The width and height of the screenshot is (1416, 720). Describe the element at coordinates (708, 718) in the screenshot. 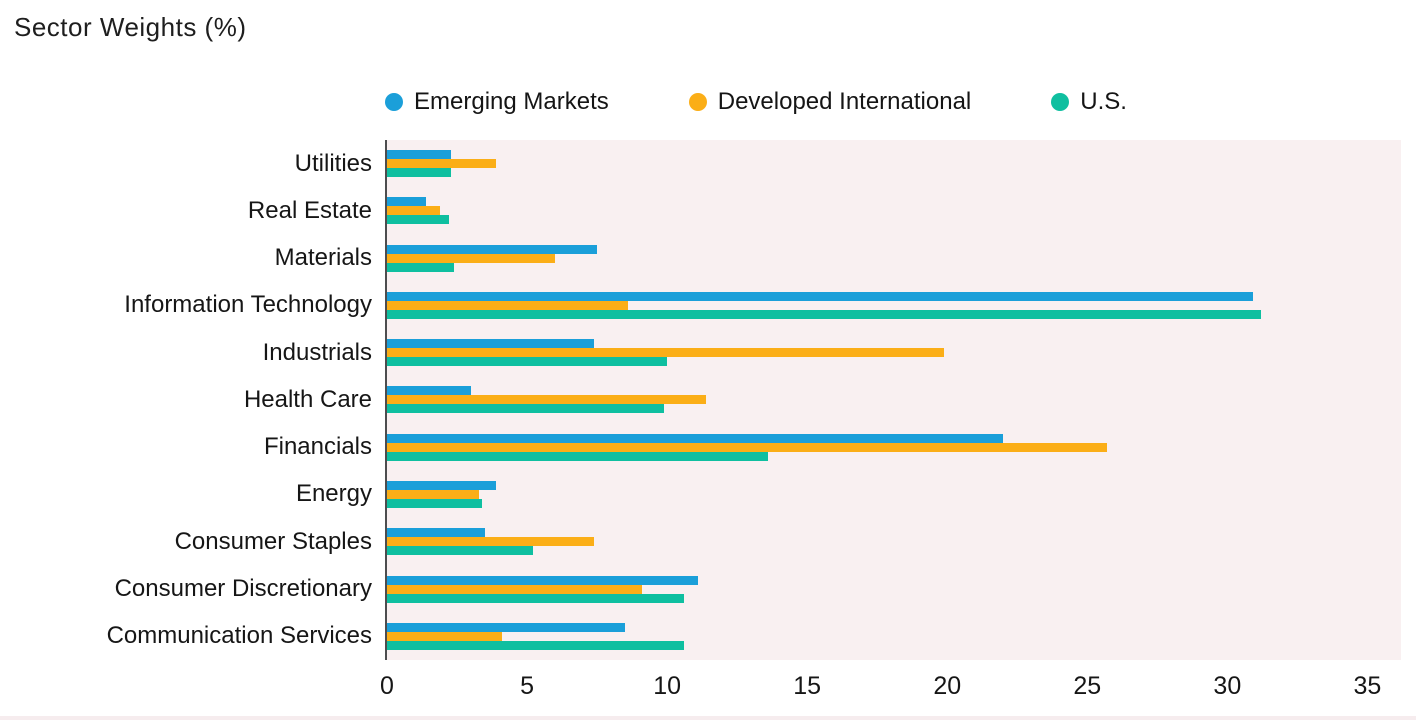

I see `bottom-divider` at that location.